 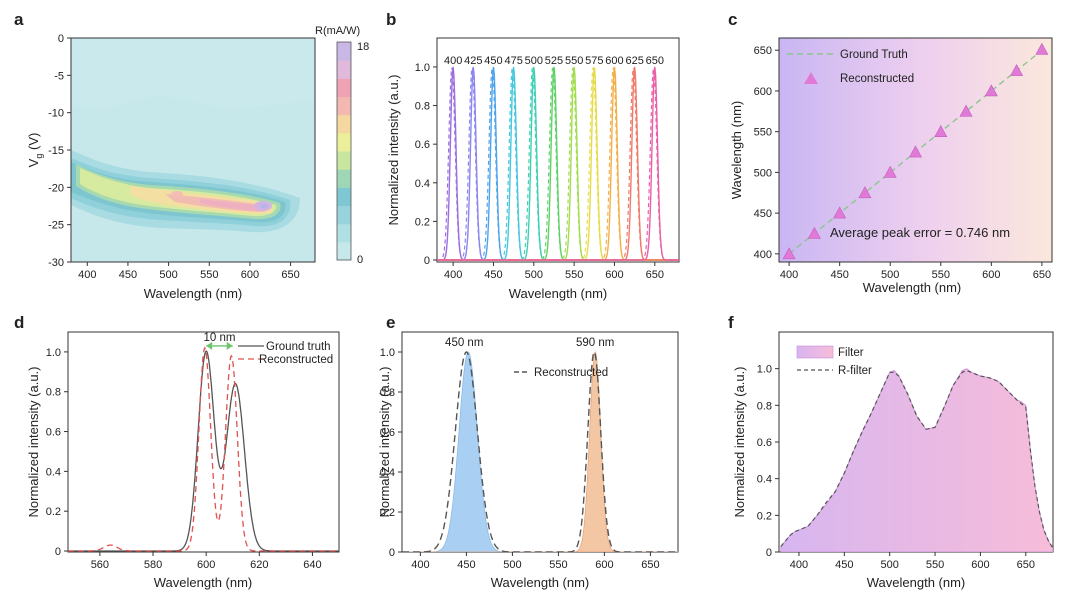 I want to click on y-axis-label: Vg (V), so click(x=35, y=150).